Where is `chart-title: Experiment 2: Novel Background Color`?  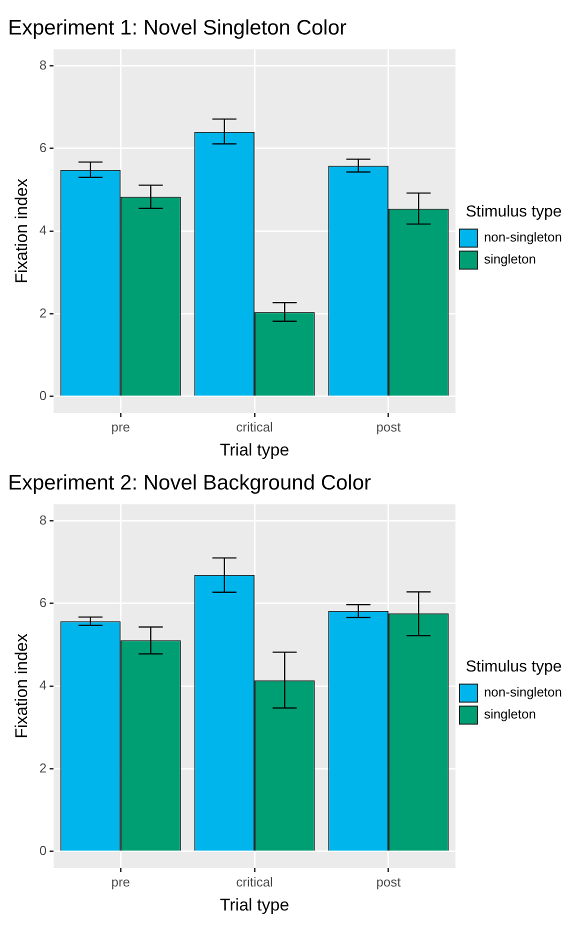 chart-title: Experiment 2: Novel Background Color is located at coordinates (190, 482).